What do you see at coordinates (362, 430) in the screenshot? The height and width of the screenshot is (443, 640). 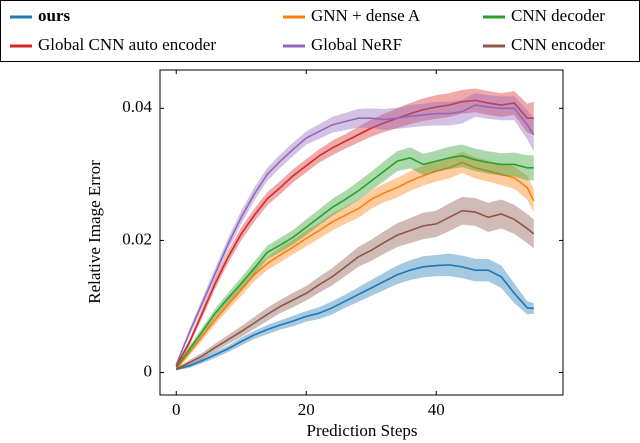 I see `x-axis-label: Prediction Steps` at bounding box center [362, 430].